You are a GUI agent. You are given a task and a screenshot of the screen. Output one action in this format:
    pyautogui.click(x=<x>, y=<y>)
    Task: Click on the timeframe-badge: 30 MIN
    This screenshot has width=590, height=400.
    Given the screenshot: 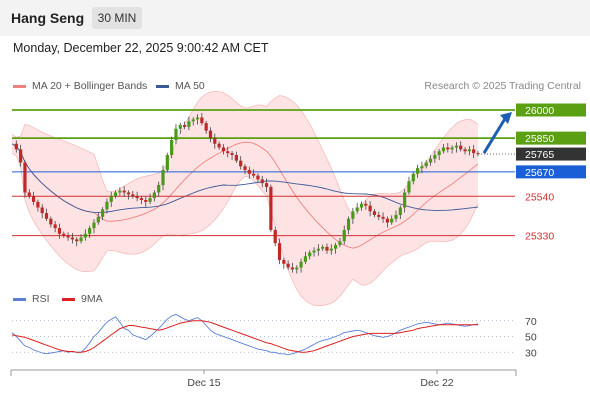 What is the action you would take?
    pyautogui.click(x=117, y=18)
    